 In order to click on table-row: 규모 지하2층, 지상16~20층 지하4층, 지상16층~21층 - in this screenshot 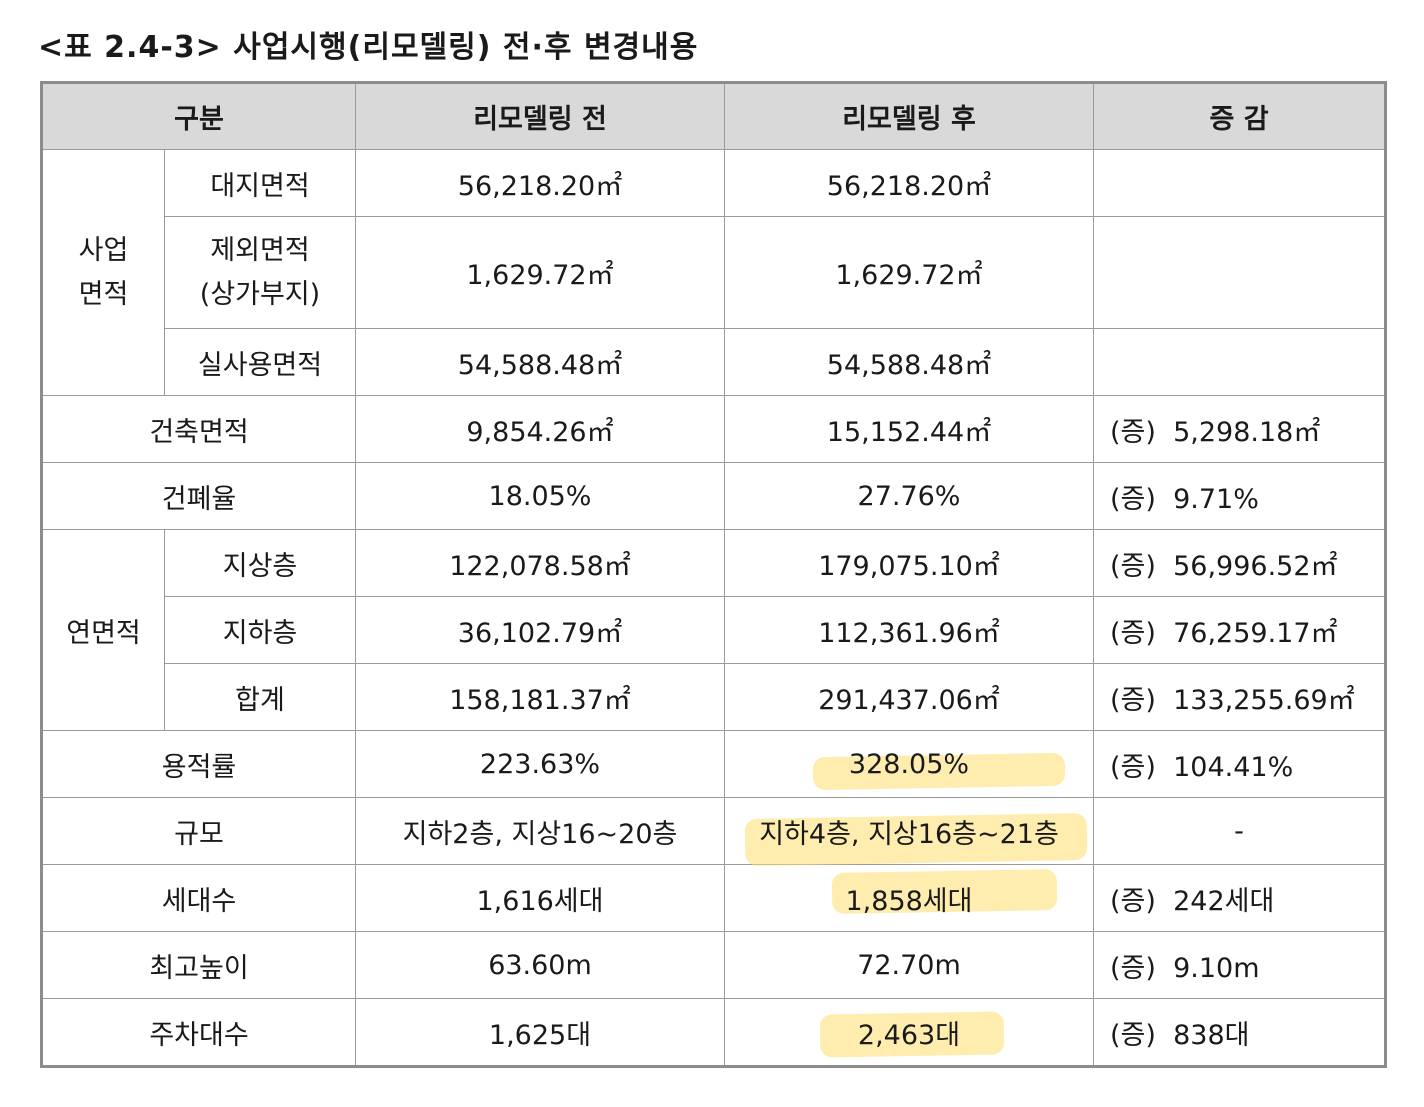, I will do `click(713, 831)`.